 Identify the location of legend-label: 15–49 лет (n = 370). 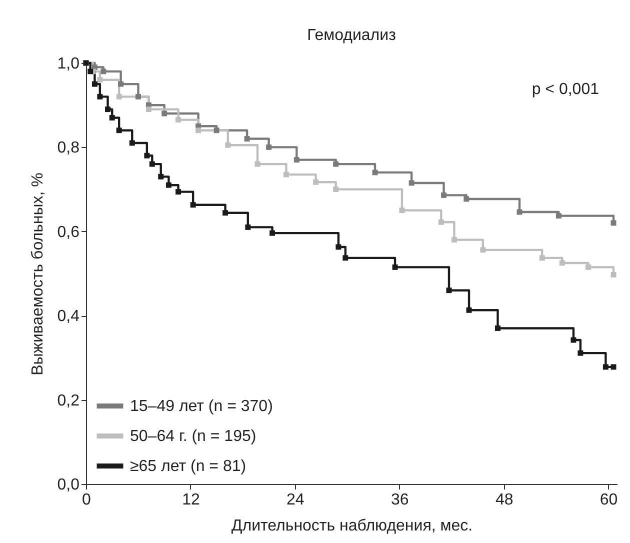
(201, 406).